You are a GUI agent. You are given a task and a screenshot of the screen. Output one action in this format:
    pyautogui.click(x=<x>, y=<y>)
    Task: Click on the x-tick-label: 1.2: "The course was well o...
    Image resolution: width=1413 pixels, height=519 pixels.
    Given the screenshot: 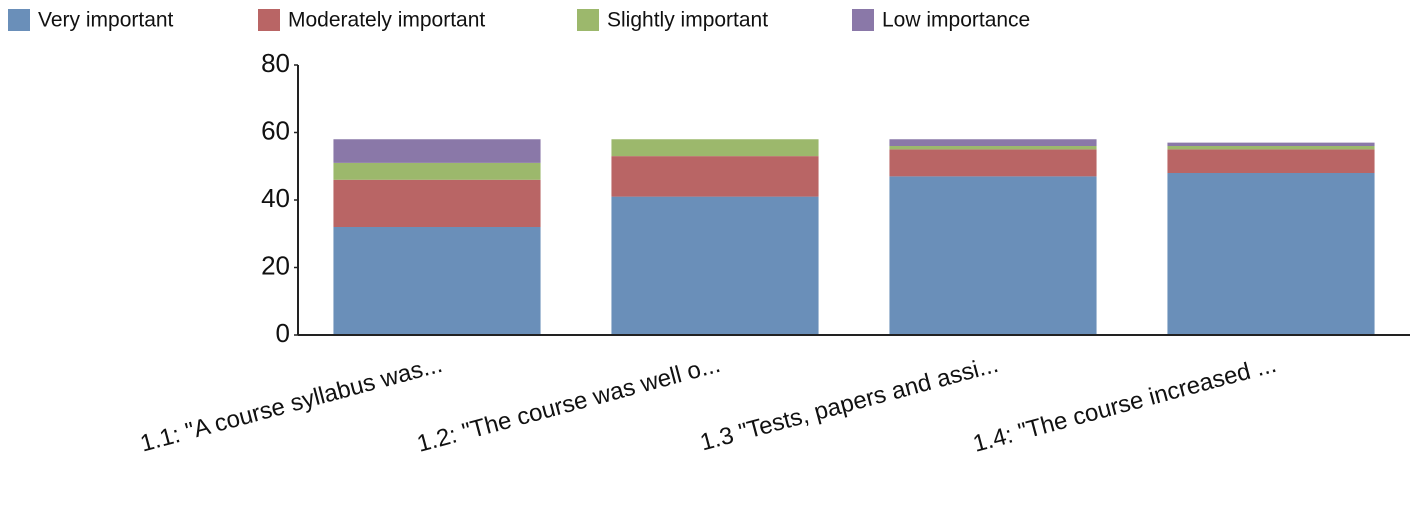 What is the action you would take?
    pyautogui.click(x=568, y=404)
    